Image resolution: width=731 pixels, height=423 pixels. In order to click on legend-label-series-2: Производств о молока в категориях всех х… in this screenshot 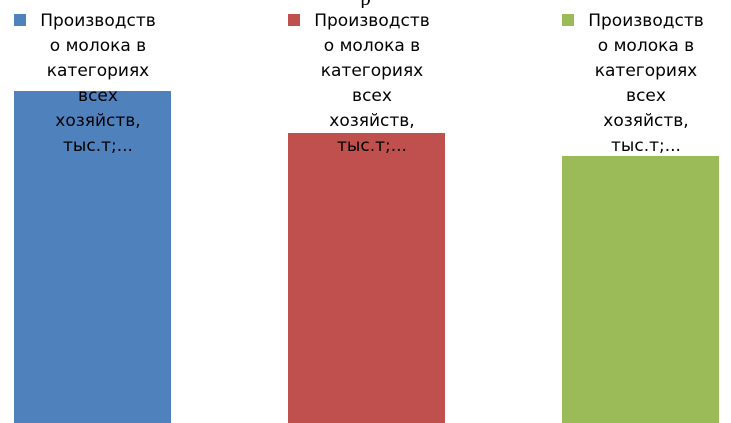, I will do `click(372, 83)`.